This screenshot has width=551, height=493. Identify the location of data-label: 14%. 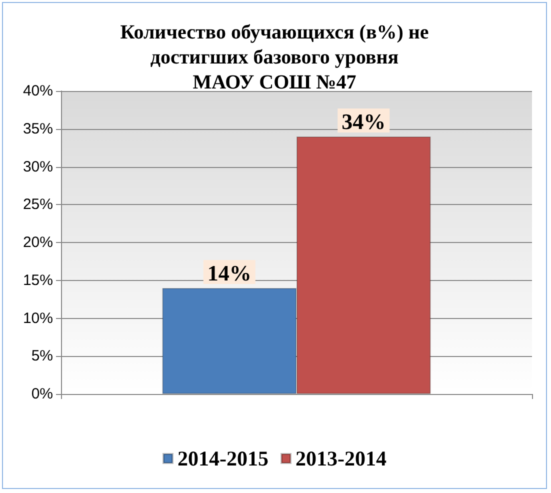
(229, 273).